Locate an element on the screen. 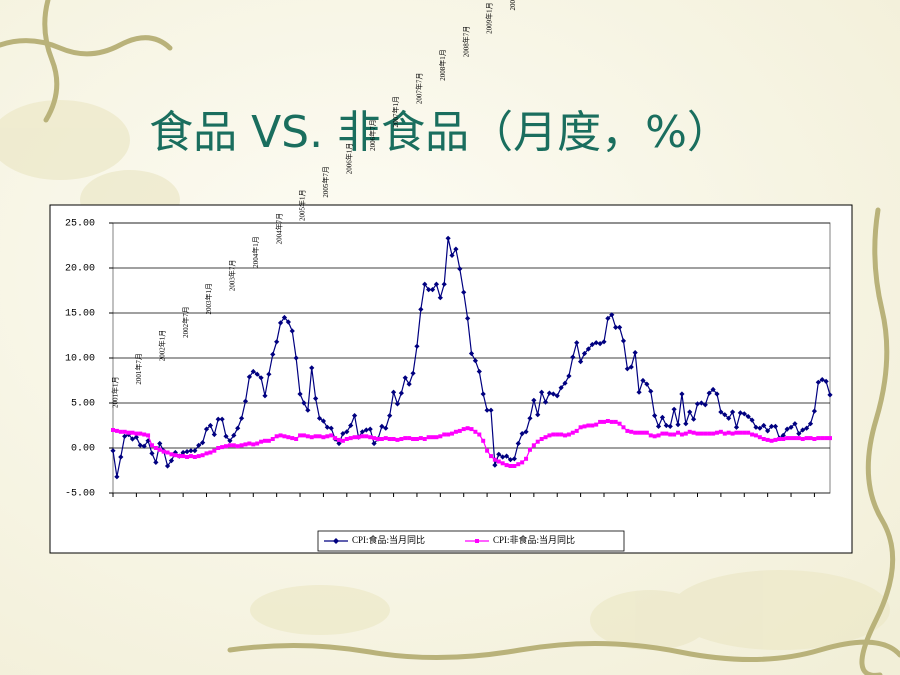 The image size is (900, 675). x-tick-label: 2002年7月 is located at coordinates (185, 322).